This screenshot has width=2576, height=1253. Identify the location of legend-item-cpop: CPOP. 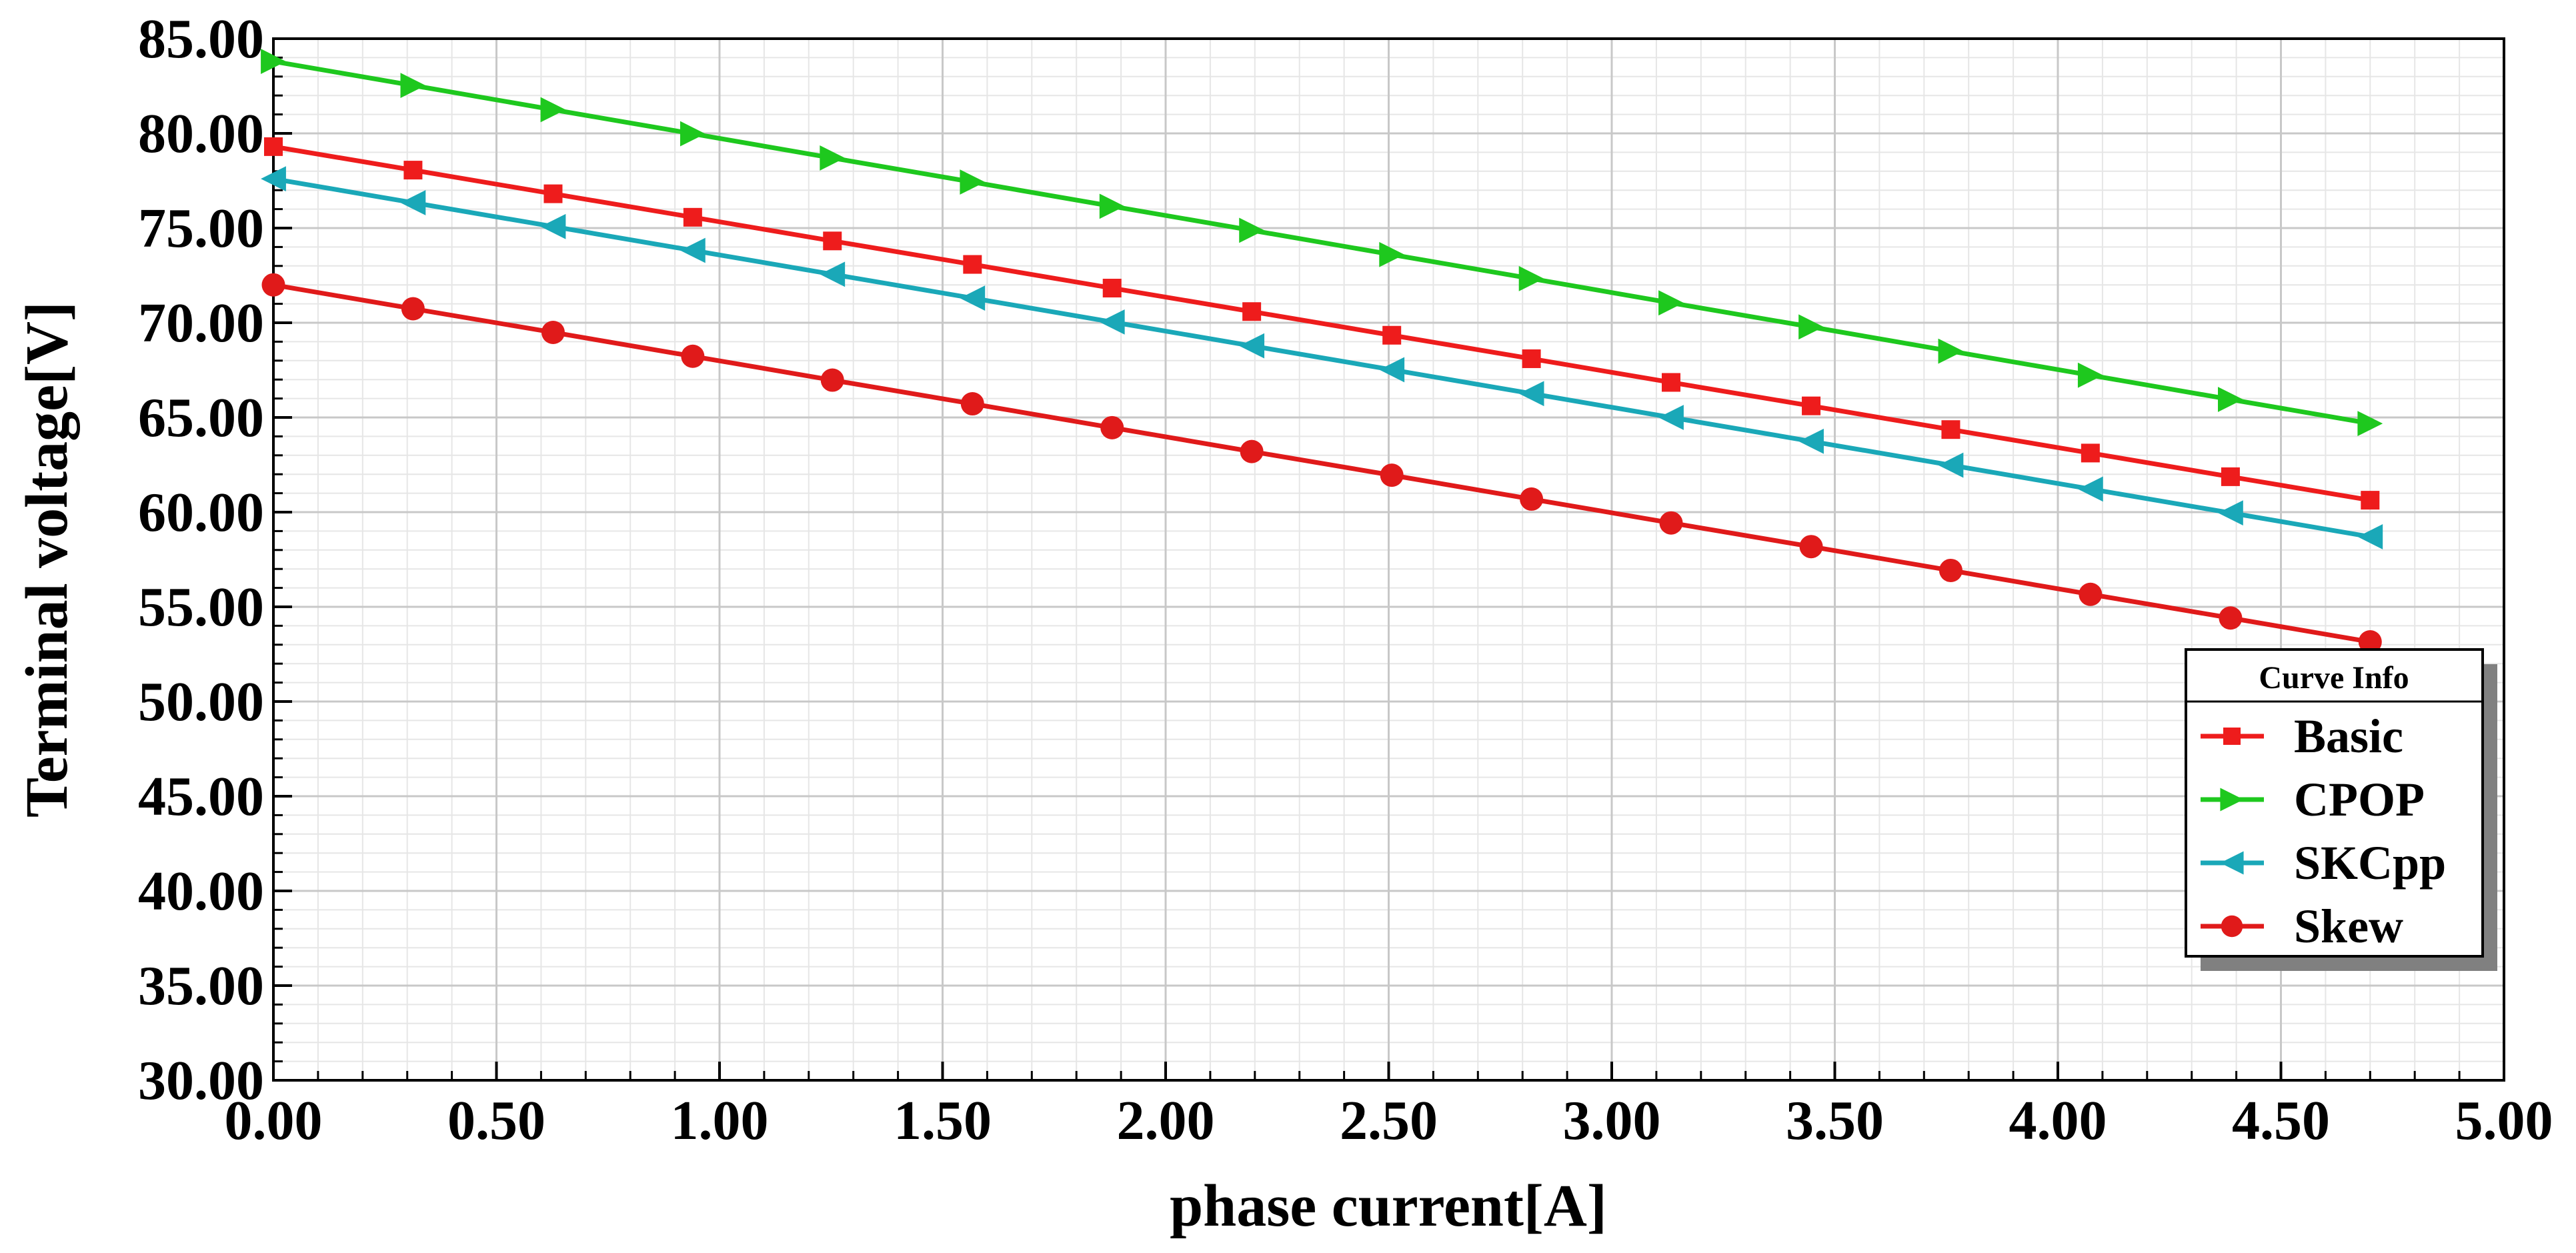
(2313, 799).